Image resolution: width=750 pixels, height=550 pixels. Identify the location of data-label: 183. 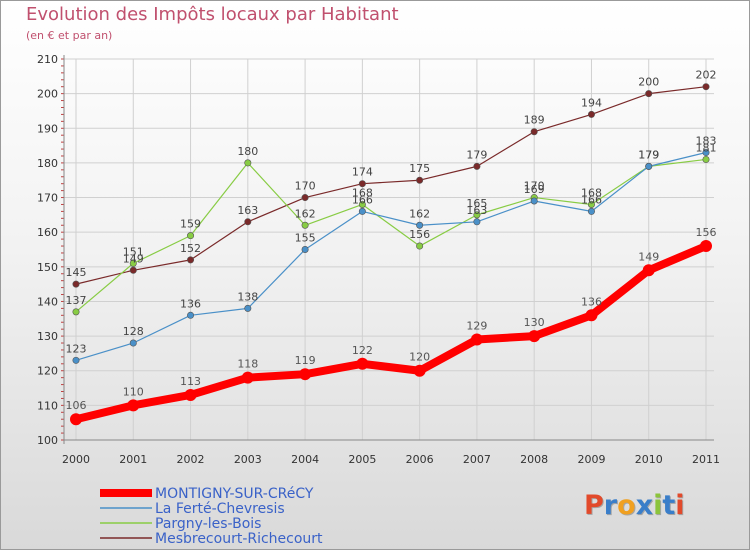
(706, 141).